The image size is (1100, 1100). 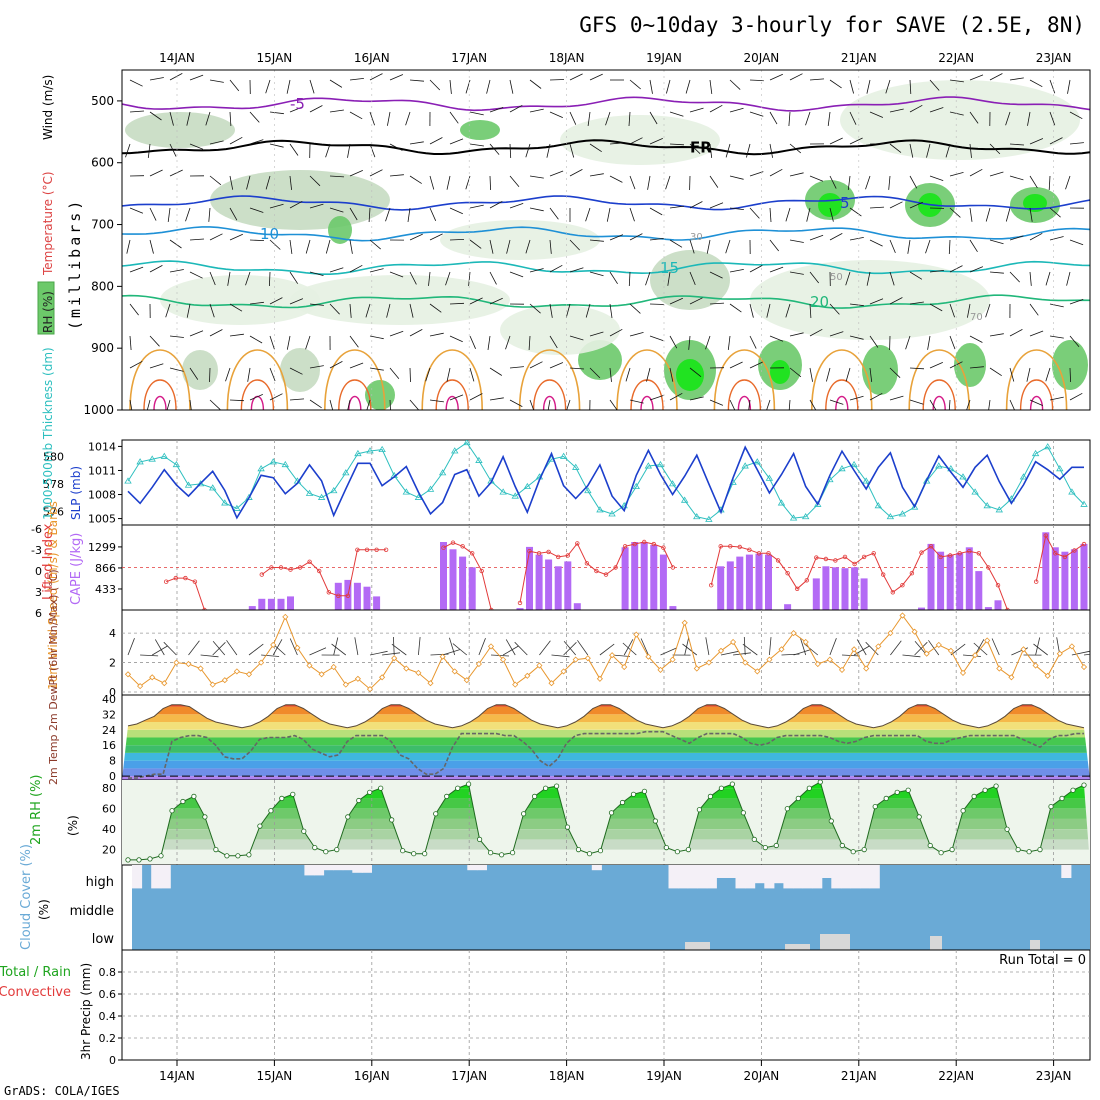 What do you see at coordinates (832, 25) in the screenshot?
I see `chart-title: GFS 0~10day 3-hourly for SAVE (2.5E, 8N)` at bounding box center [832, 25].